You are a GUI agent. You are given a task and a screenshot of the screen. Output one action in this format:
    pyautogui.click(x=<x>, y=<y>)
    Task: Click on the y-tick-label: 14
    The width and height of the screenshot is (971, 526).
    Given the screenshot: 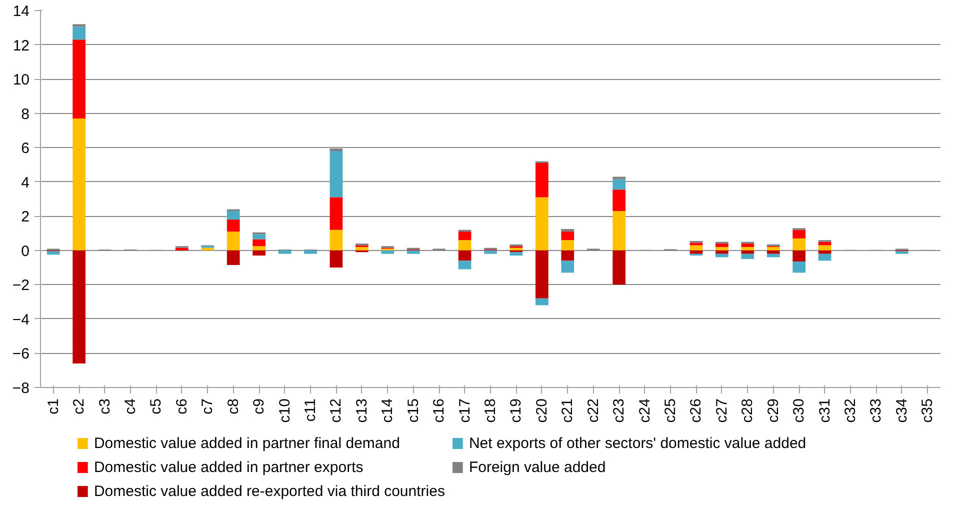 What is the action you would take?
    pyautogui.click(x=21, y=11)
    